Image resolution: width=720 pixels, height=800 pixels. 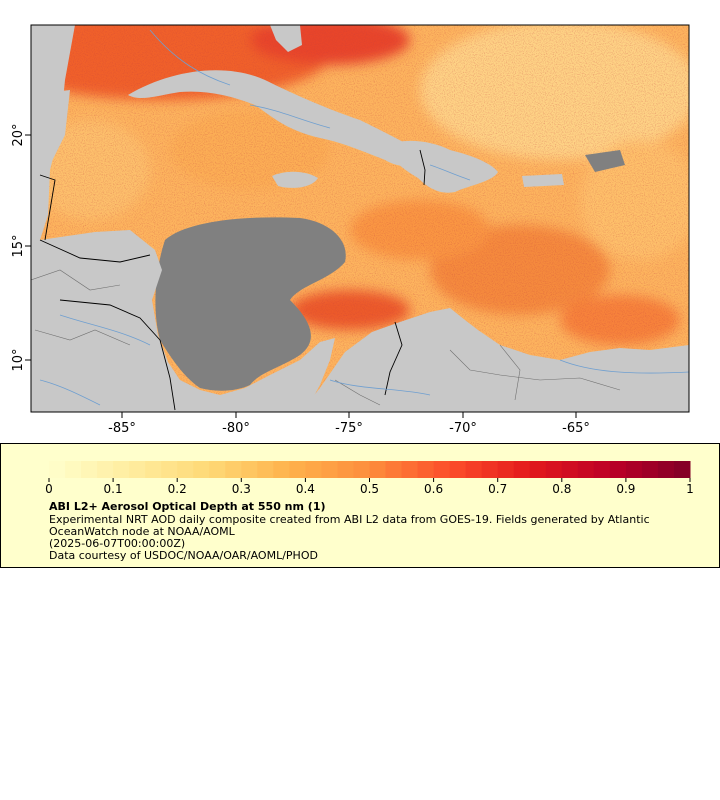 What do you see at coordinates (561, 489) in the screenshot?
I see `colorbar-tick-label: 0.8` at bounding box center [561, 489].